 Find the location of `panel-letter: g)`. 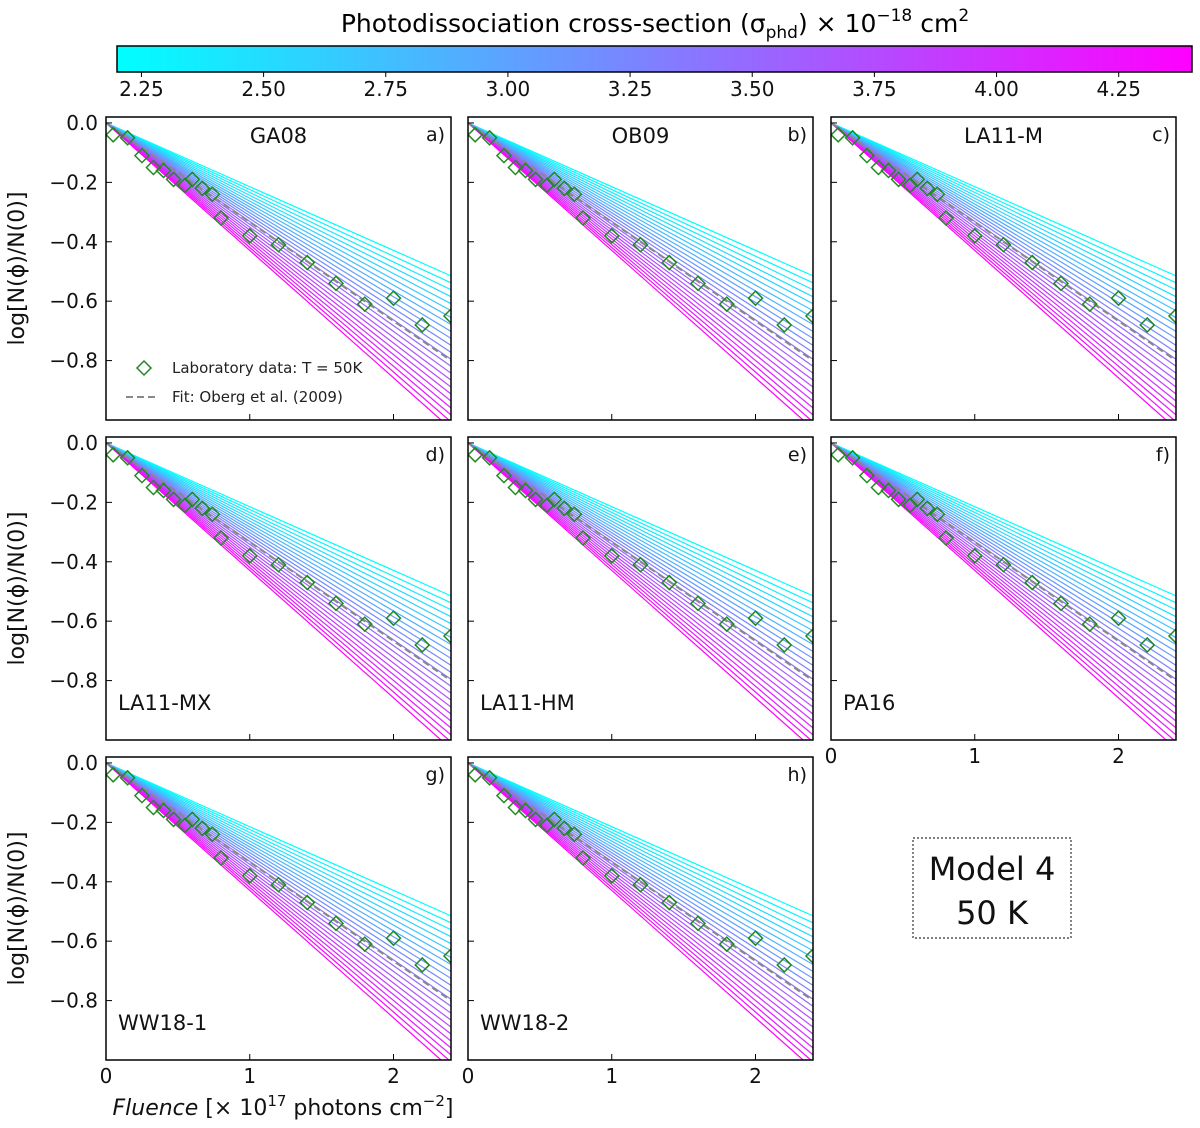

panel-letter: g) is located at coordinates (435, 775).